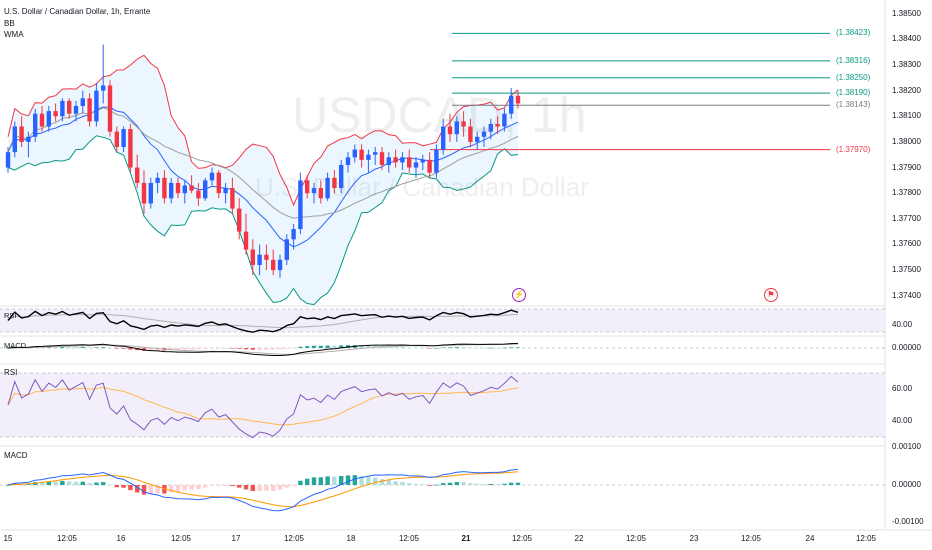  Describe the element at coordinates (9, 23) in the screenshot. I see `bb-indicator-label: BB` at that location.